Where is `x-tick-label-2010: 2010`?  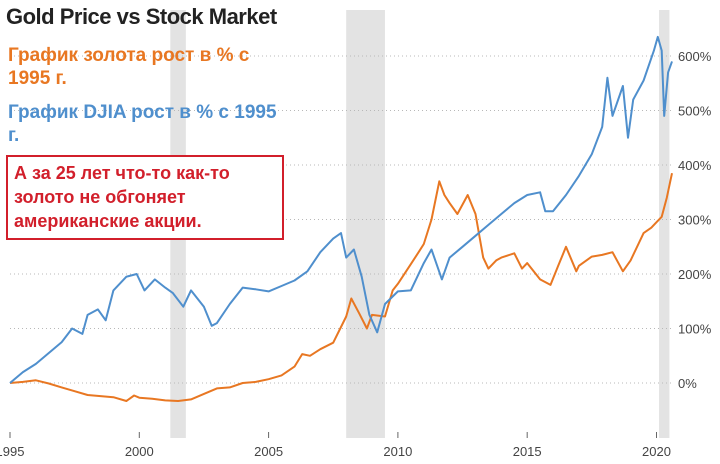 x-tick-label-2010: 2010 is located at coordinates (397, 451).